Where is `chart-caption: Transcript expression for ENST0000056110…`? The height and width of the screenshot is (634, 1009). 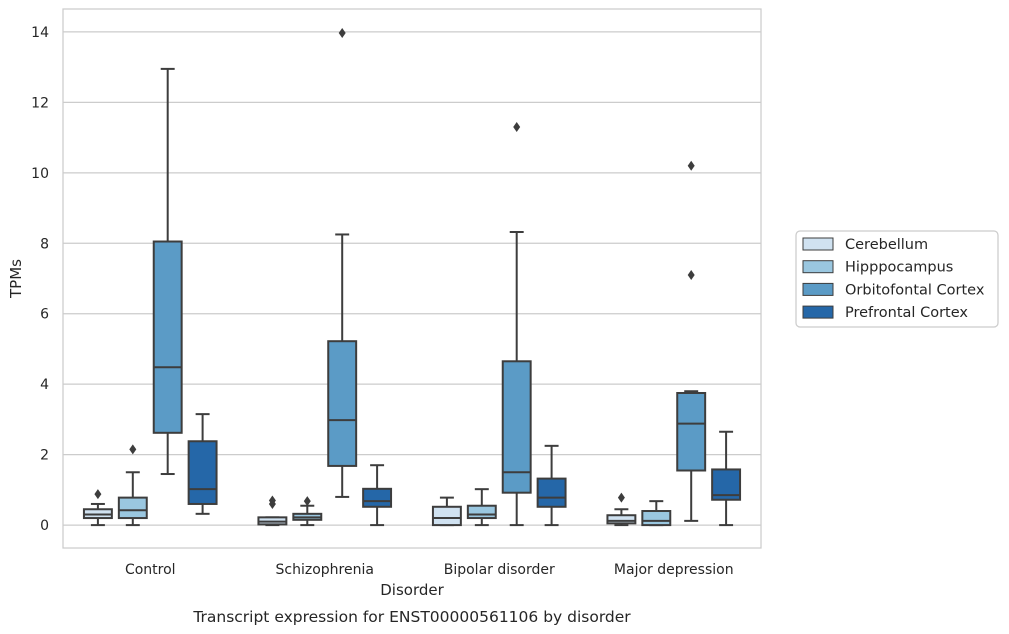
chart-caption: Transcript expression for ENST0000056110… is located at coordinates (411, 617).